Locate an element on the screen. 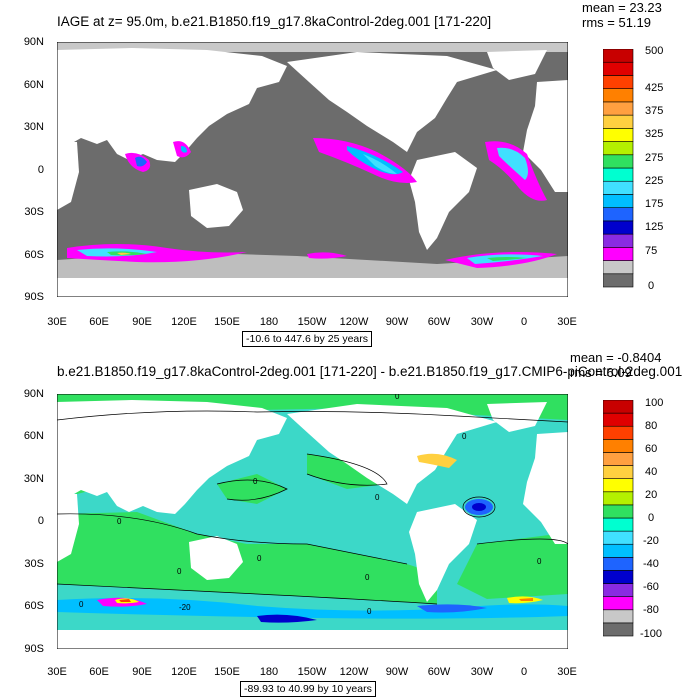 The height and width of the screenshot is (700, 700). panel2-lon-label: 150E is located at coordinates (227, 672).